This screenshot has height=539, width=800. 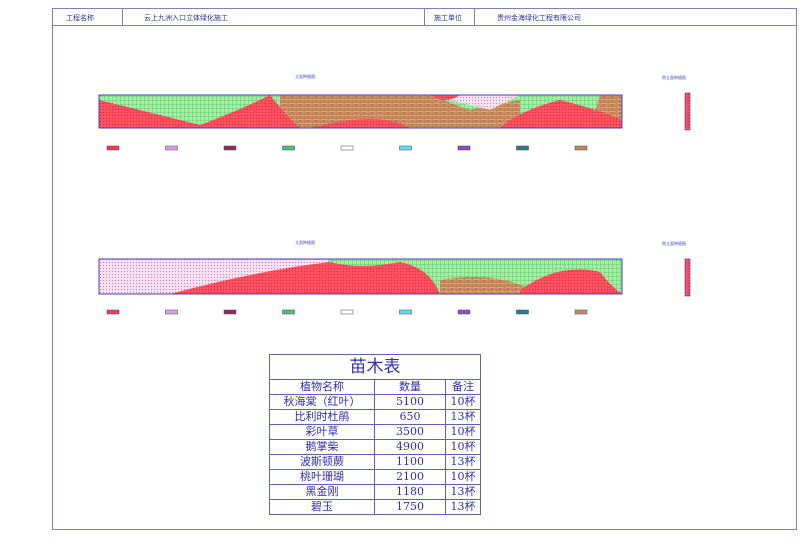 I want to click on table-row: 彩叶草 3500 10杯, so click(x=375, y=432).